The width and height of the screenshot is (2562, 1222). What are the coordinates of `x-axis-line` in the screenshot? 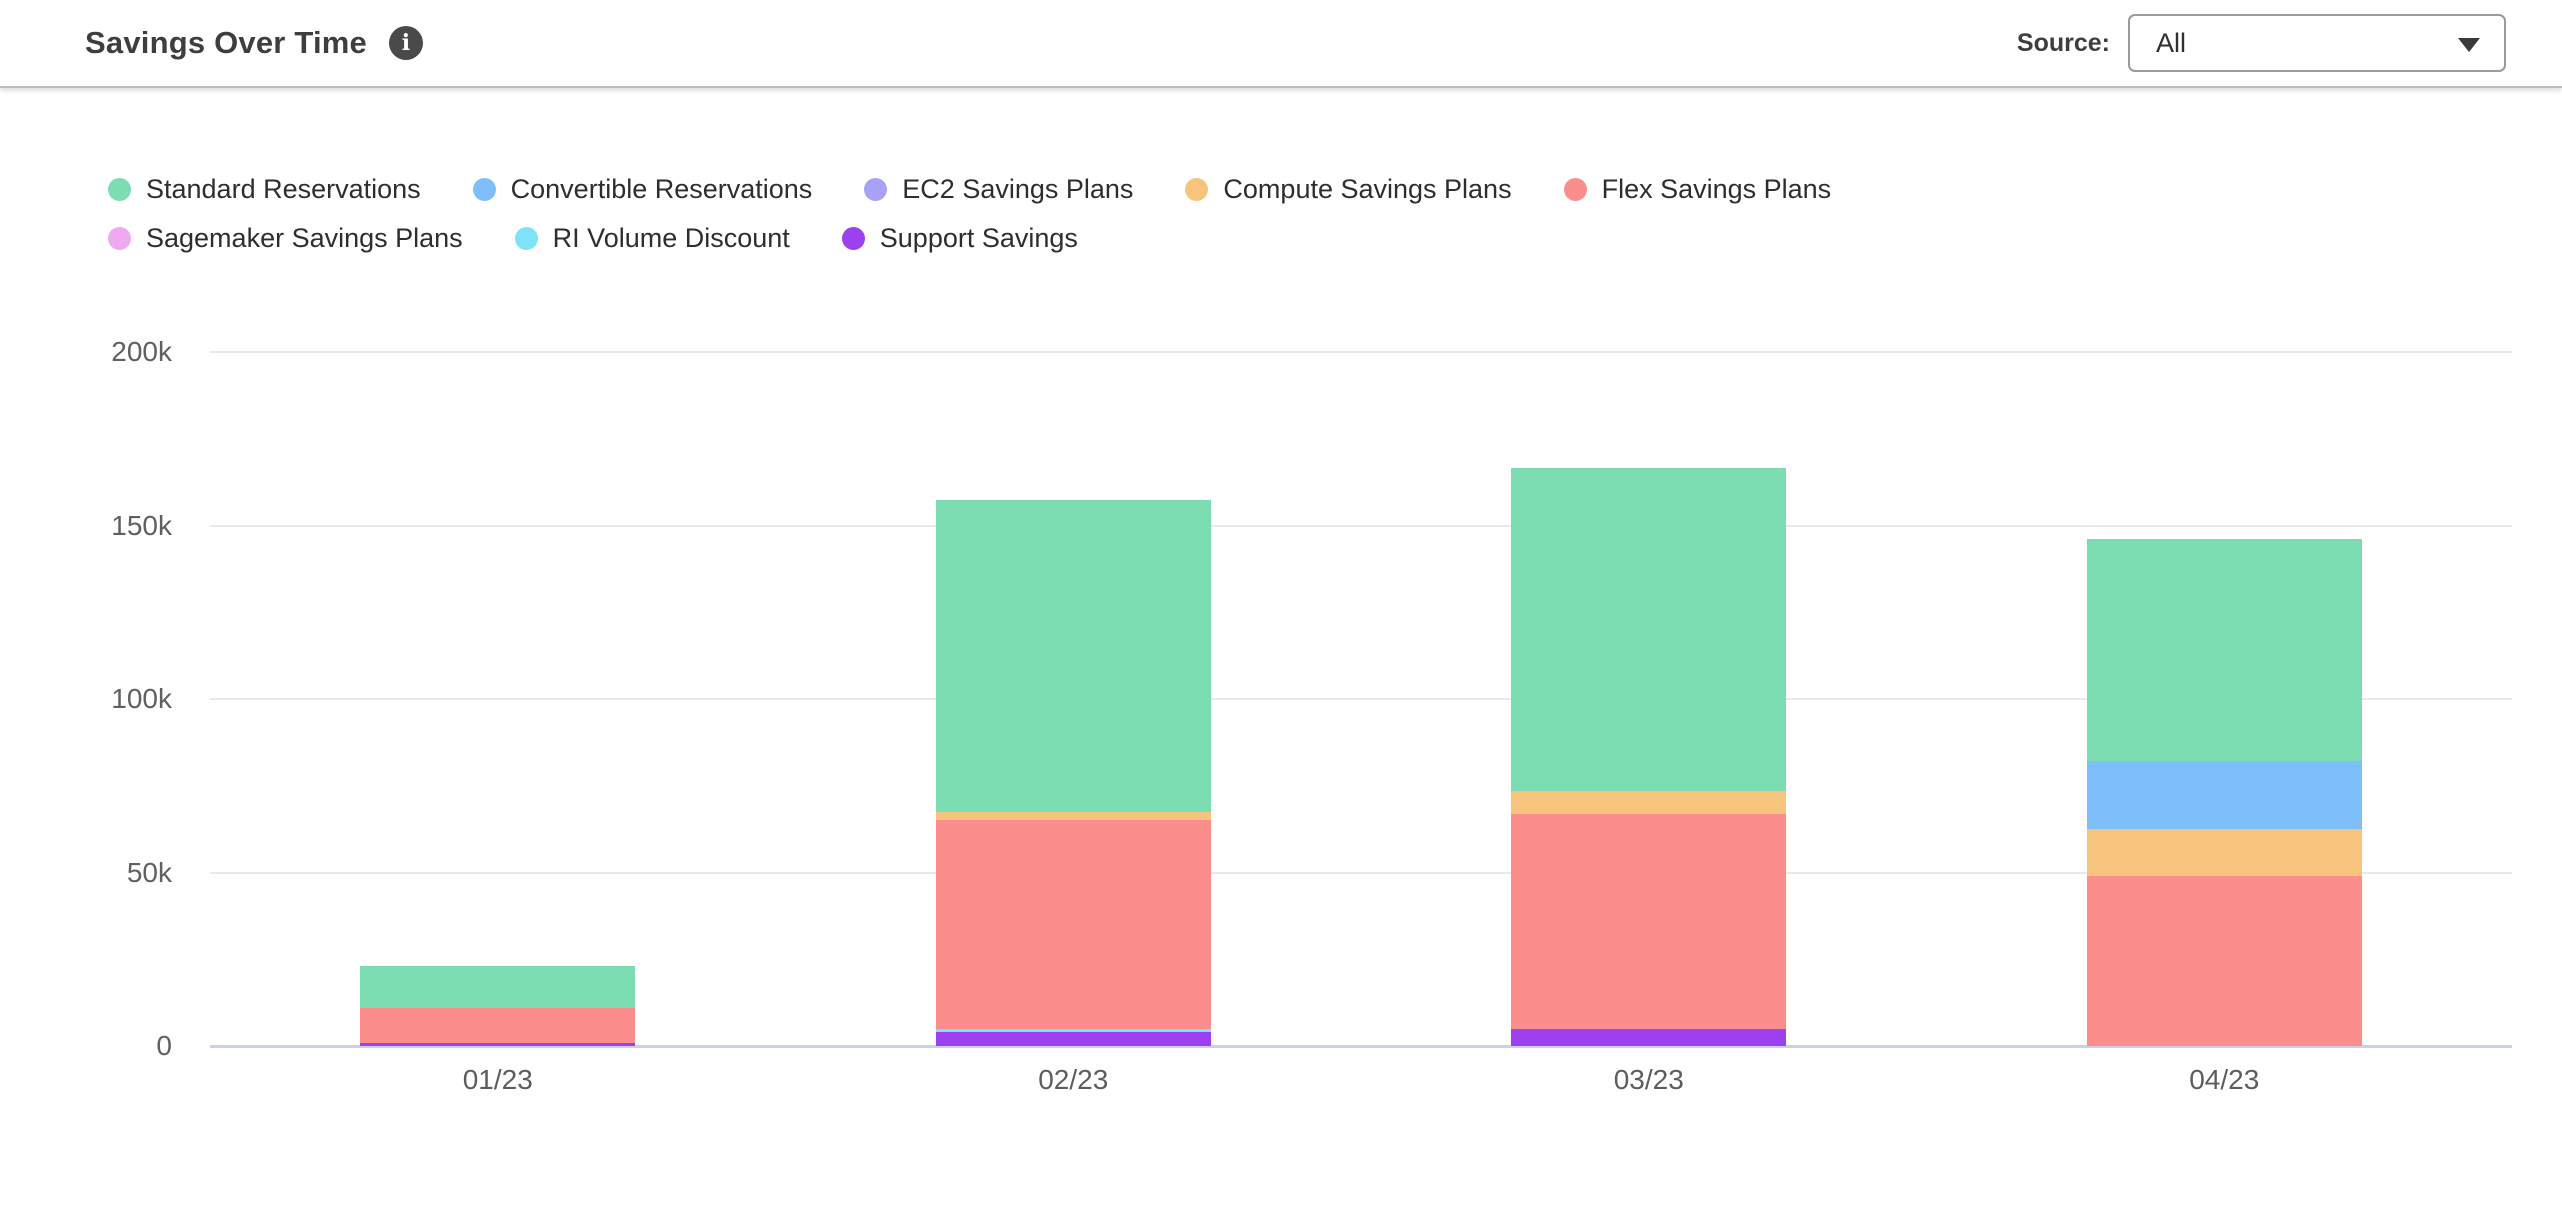 It's located at (1361, 1046).